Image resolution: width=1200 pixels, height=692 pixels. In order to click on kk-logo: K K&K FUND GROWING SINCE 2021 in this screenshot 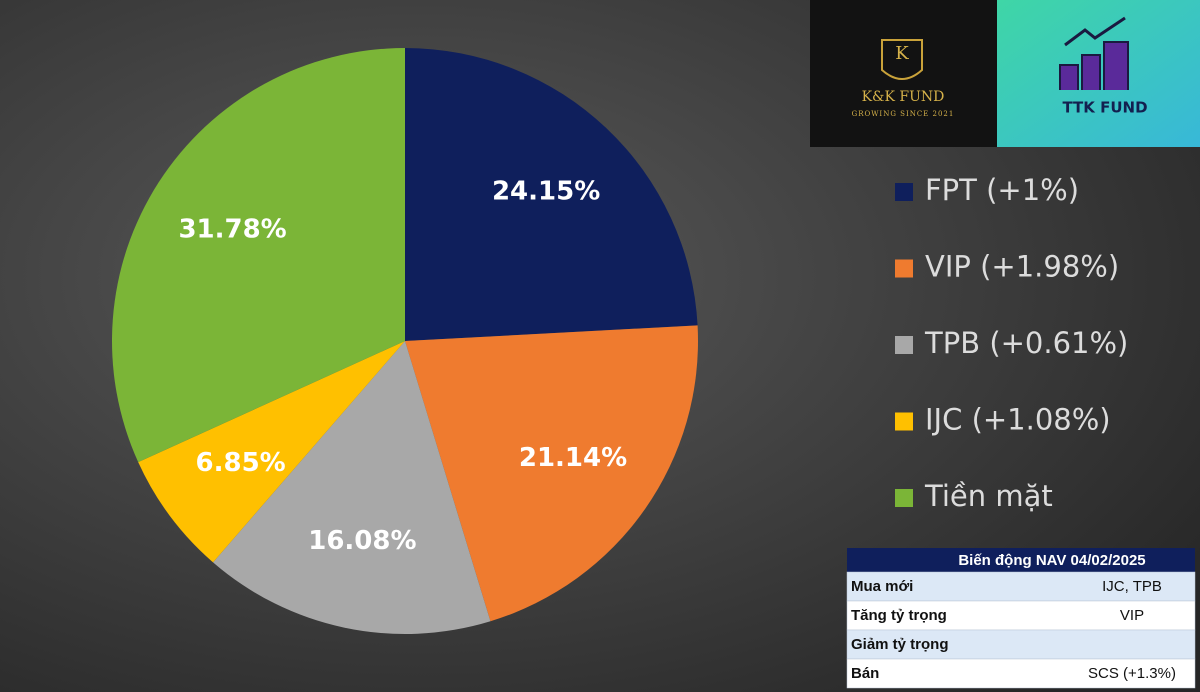, I will do `click(903, 73)`.